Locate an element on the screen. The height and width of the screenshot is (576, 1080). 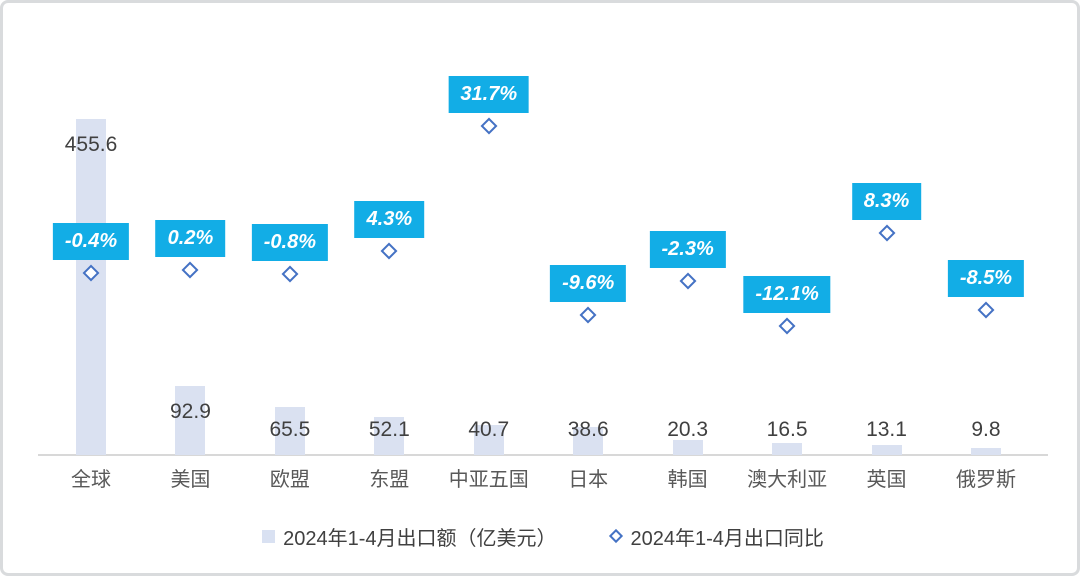
bar-value-label: 40.7 is located at coordinates (489, 429).